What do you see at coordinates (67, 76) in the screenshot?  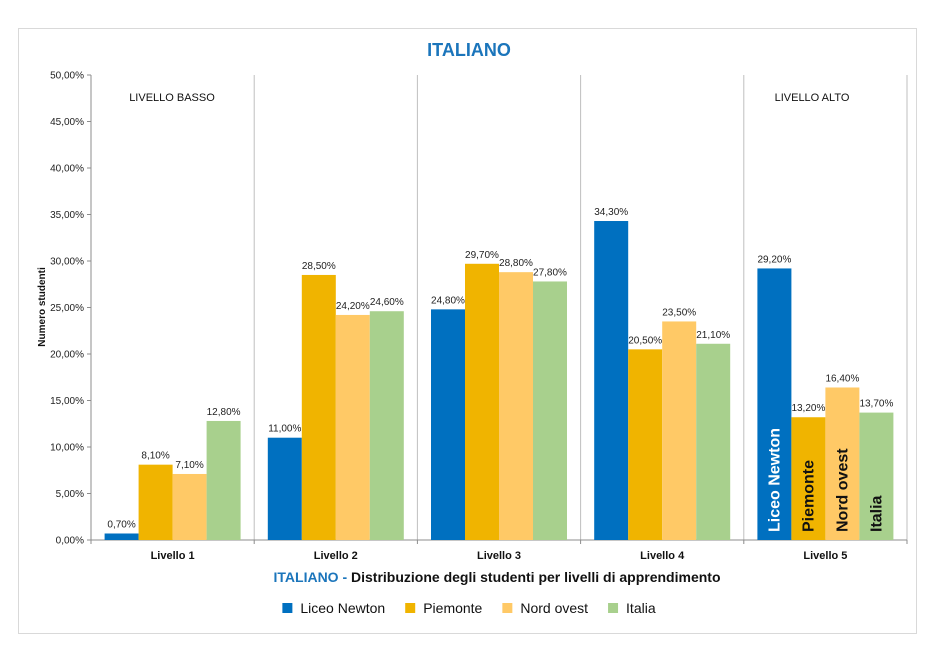 I see `y-tick-label: 50,00%` at bounding box center [67, 76].